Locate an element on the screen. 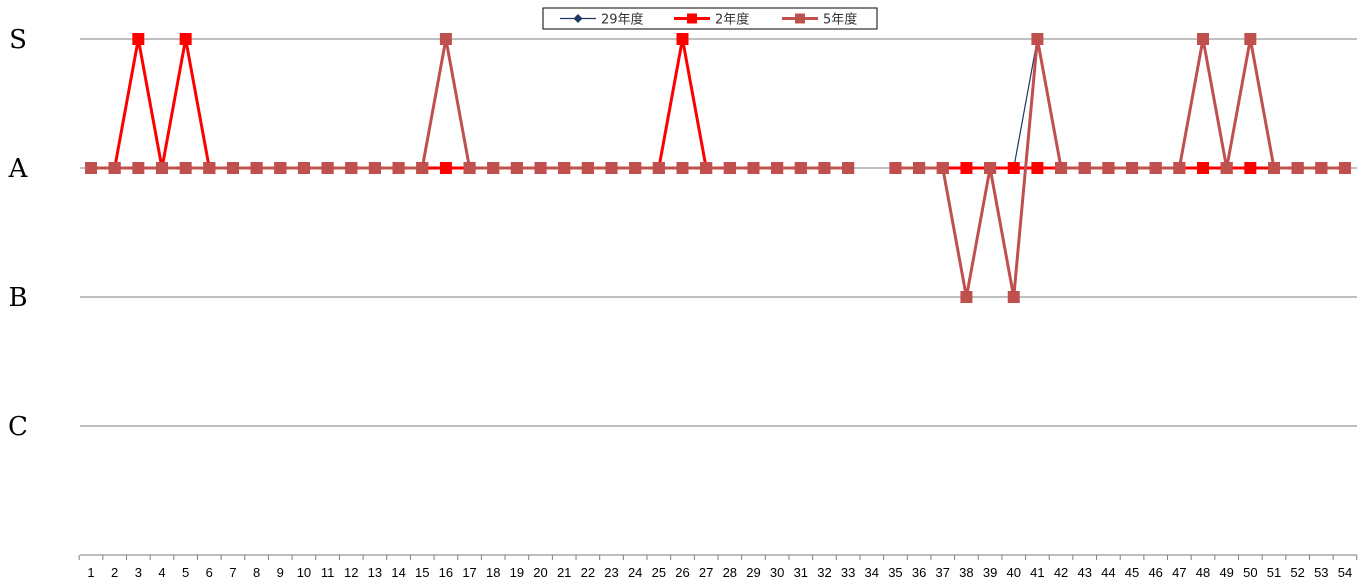 This screenshot has height=581, width=1366. x-tick-label: 17 is located at coordinates (469, 572).